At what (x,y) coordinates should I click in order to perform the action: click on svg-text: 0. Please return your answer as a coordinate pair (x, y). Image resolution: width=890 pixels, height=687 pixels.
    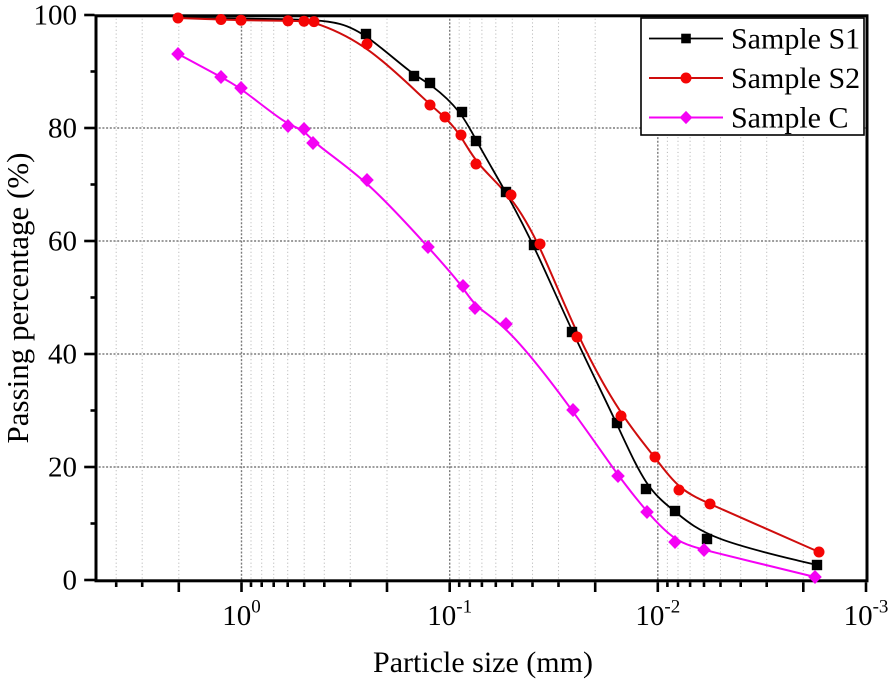
    Looking at the image, I should click on (70, 581).